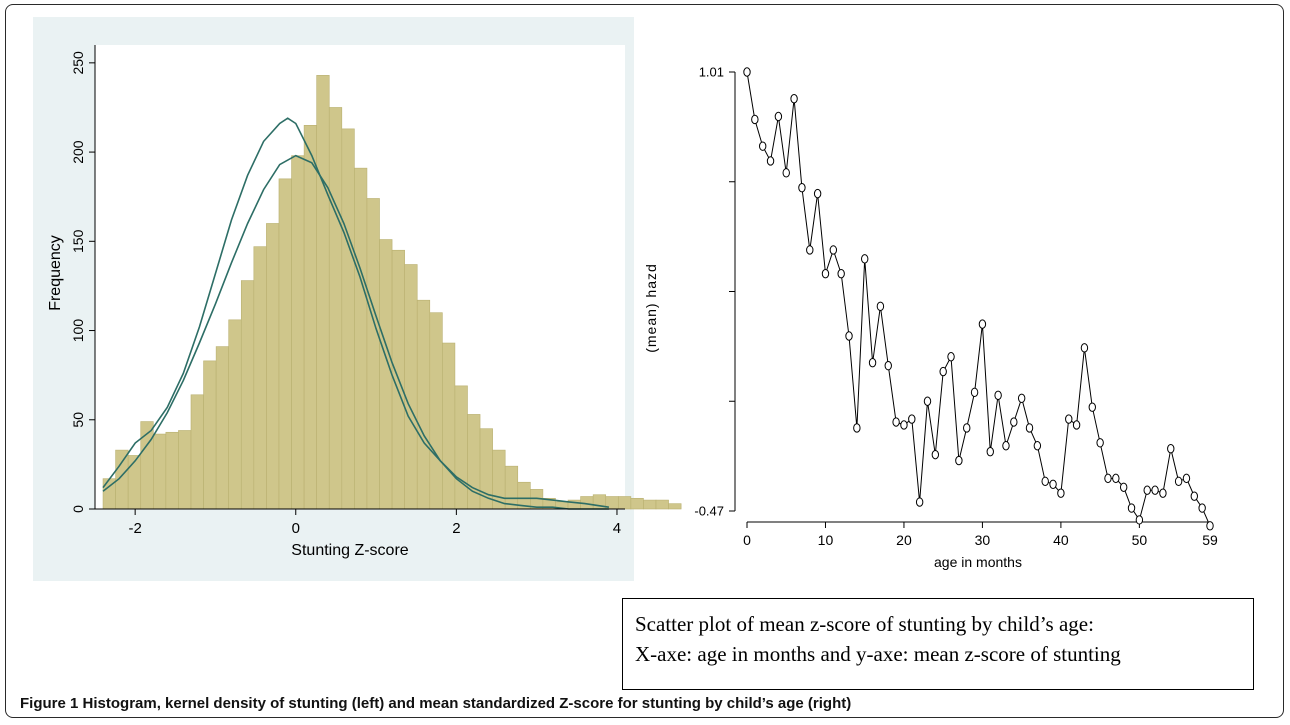 Image resolution: width=1290 pixels, height=725 pixels. Describe the element at coordinates (711, 72) in the screenshot. I see `line-chart-y-tick-label: 1.01` at that location.